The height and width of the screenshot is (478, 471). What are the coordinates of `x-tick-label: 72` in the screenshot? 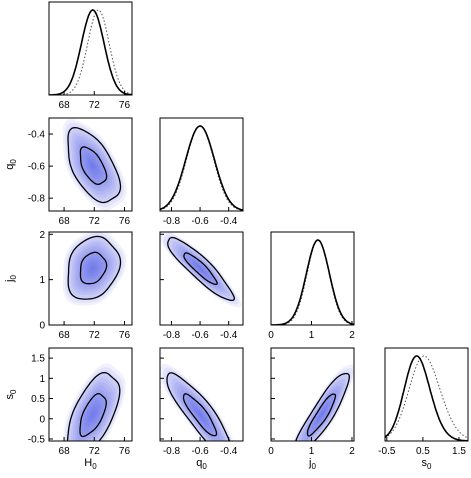 It's located at (95, 451).